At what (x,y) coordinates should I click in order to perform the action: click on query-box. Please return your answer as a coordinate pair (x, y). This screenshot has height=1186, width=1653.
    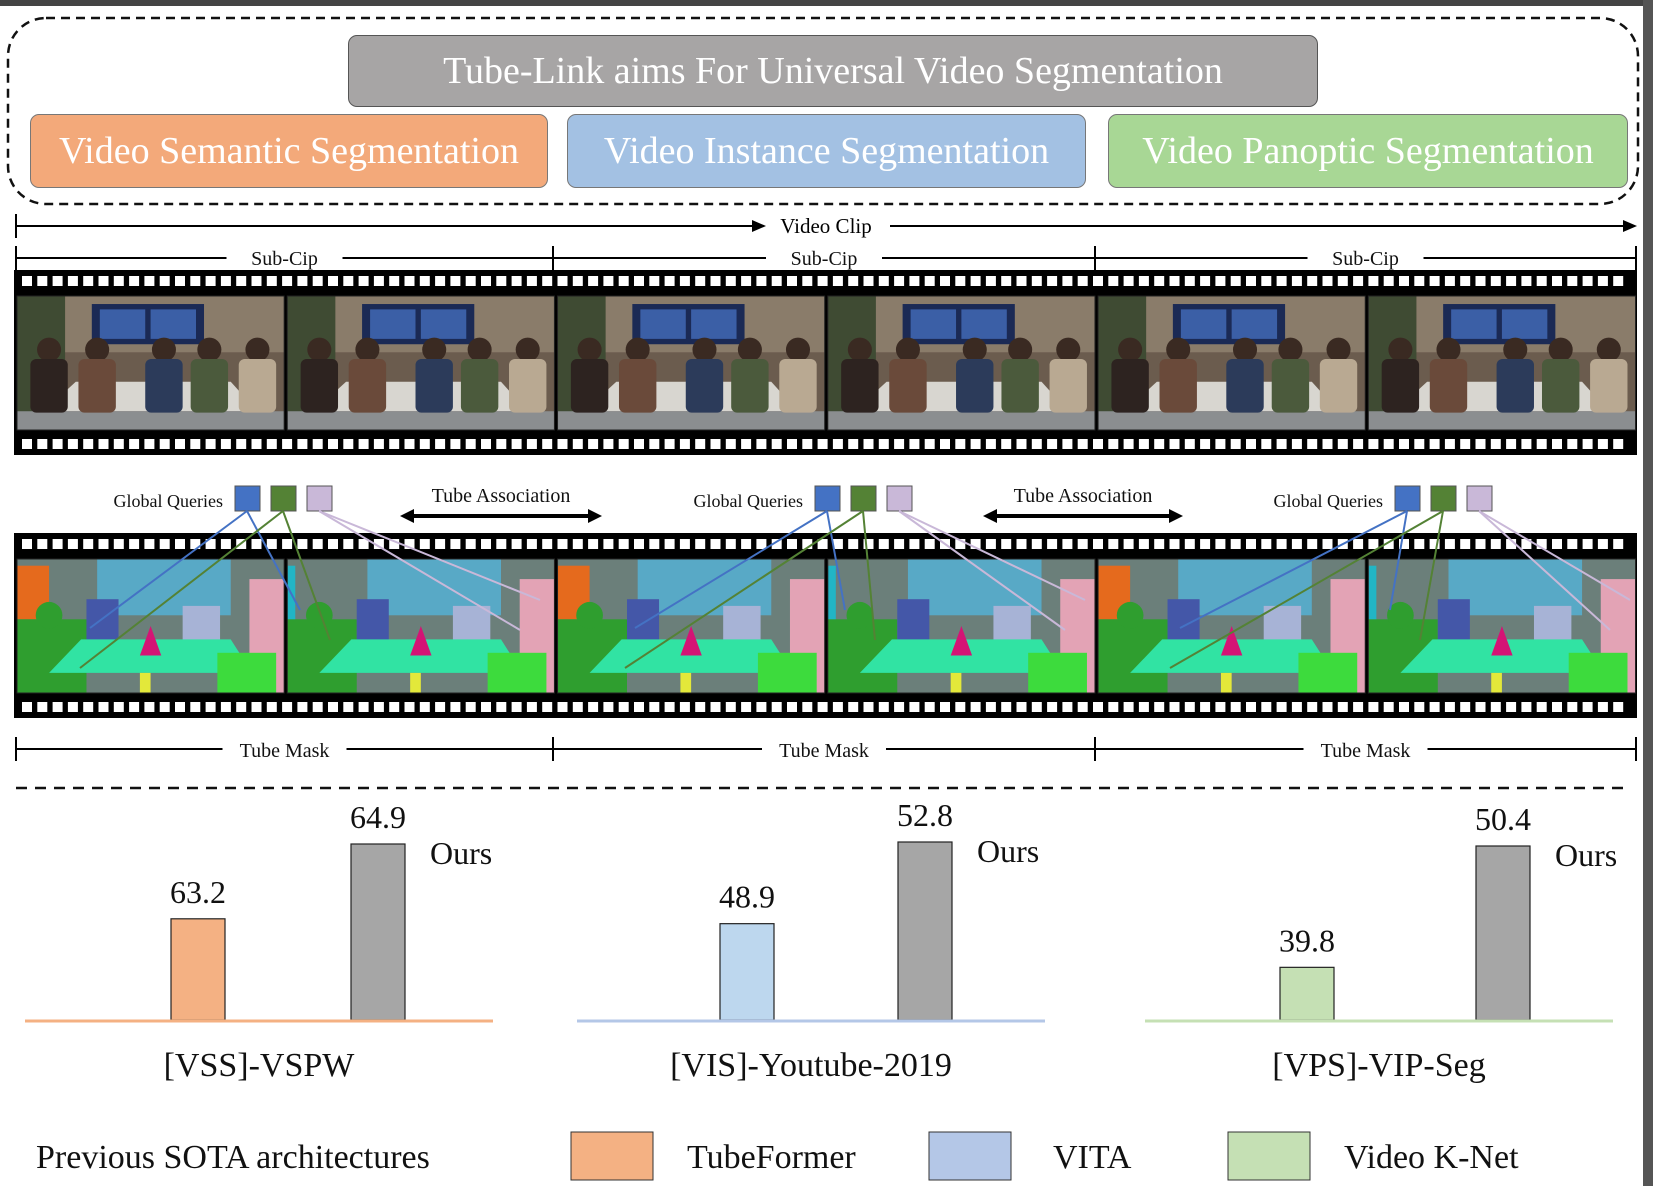
    Looking at the image, I should click on (247, 498).